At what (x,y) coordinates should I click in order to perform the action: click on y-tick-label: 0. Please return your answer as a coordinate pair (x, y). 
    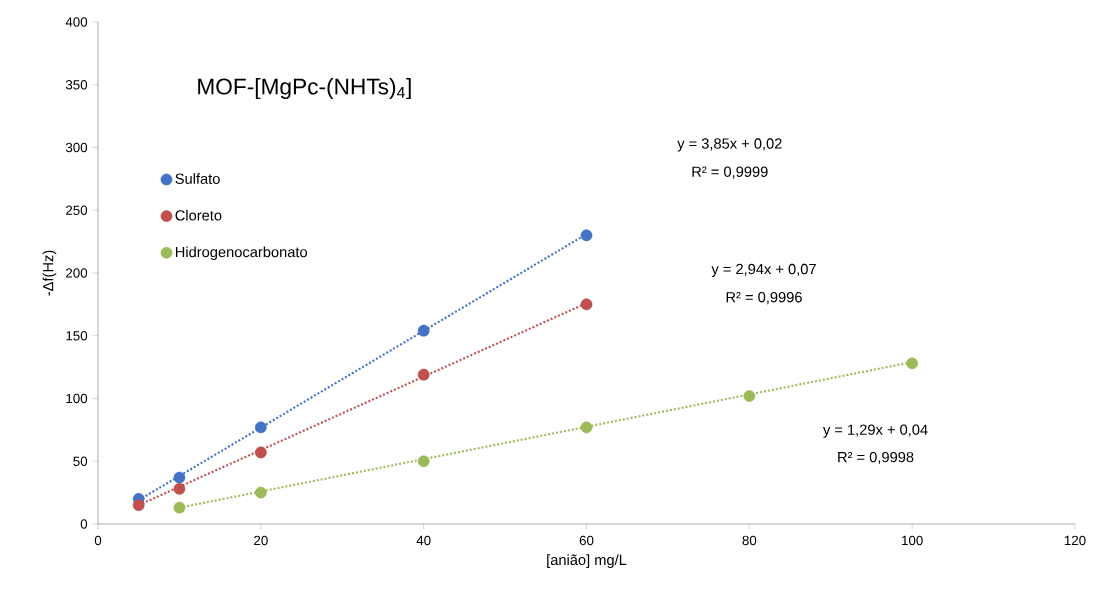
    Looking at the image, I should click on (84, 524).